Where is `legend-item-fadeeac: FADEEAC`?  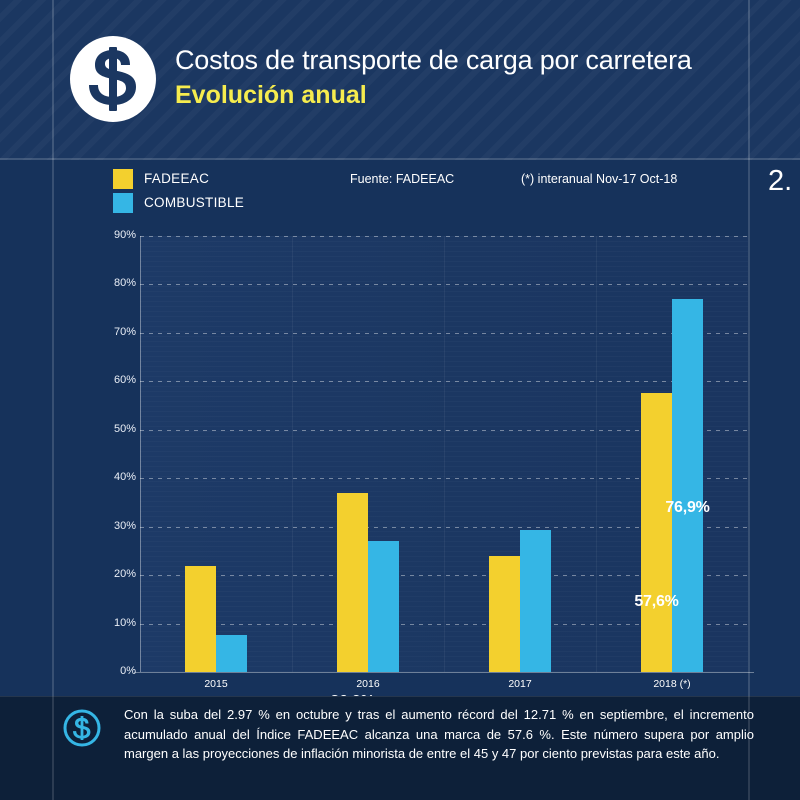 legend-item-fadeeac: FADEEAC is located at coordinates (178, 178).